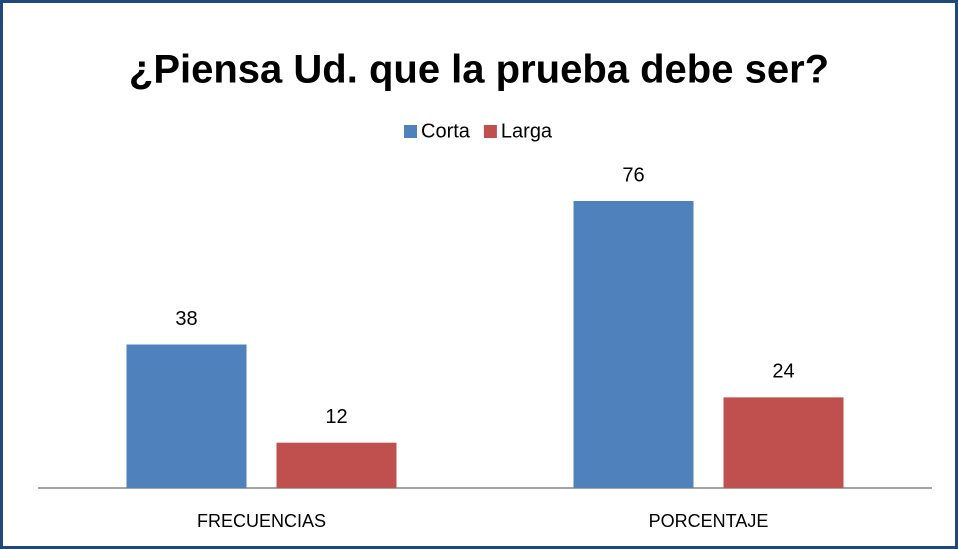 Image resolution: width=958 pixels, height=549 pixels. What do you see at coordinates (527, 131) in the screenshot?
I see `legend-label: Larga` at bounding box center [527, 131].